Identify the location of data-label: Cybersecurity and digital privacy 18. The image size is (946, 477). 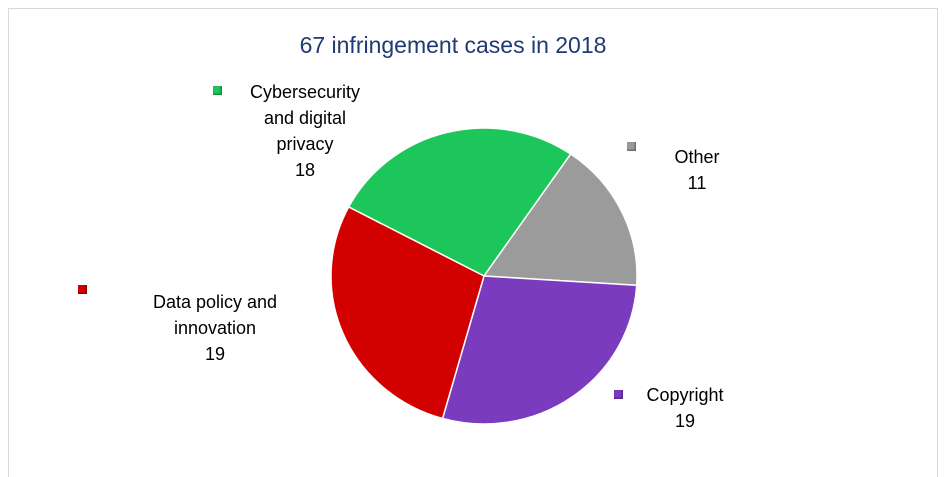
(305, 131).